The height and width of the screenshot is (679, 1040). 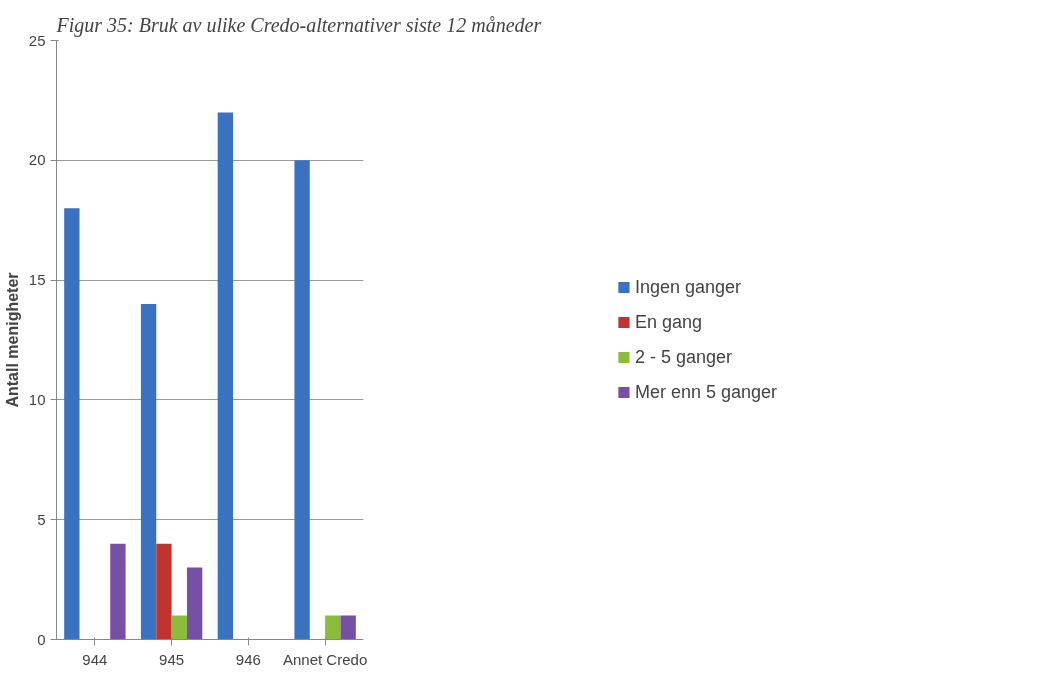 I want to click on x-tick-label: 945, so click(x=172, y=659).